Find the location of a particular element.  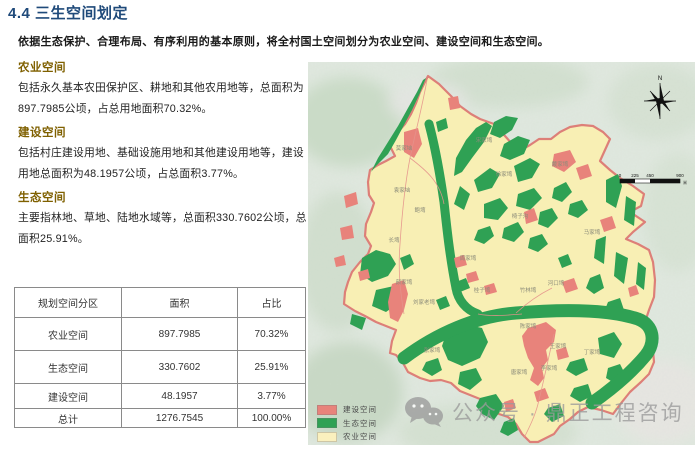

table-header-area: 面积 is located at coordinates (179, 302).